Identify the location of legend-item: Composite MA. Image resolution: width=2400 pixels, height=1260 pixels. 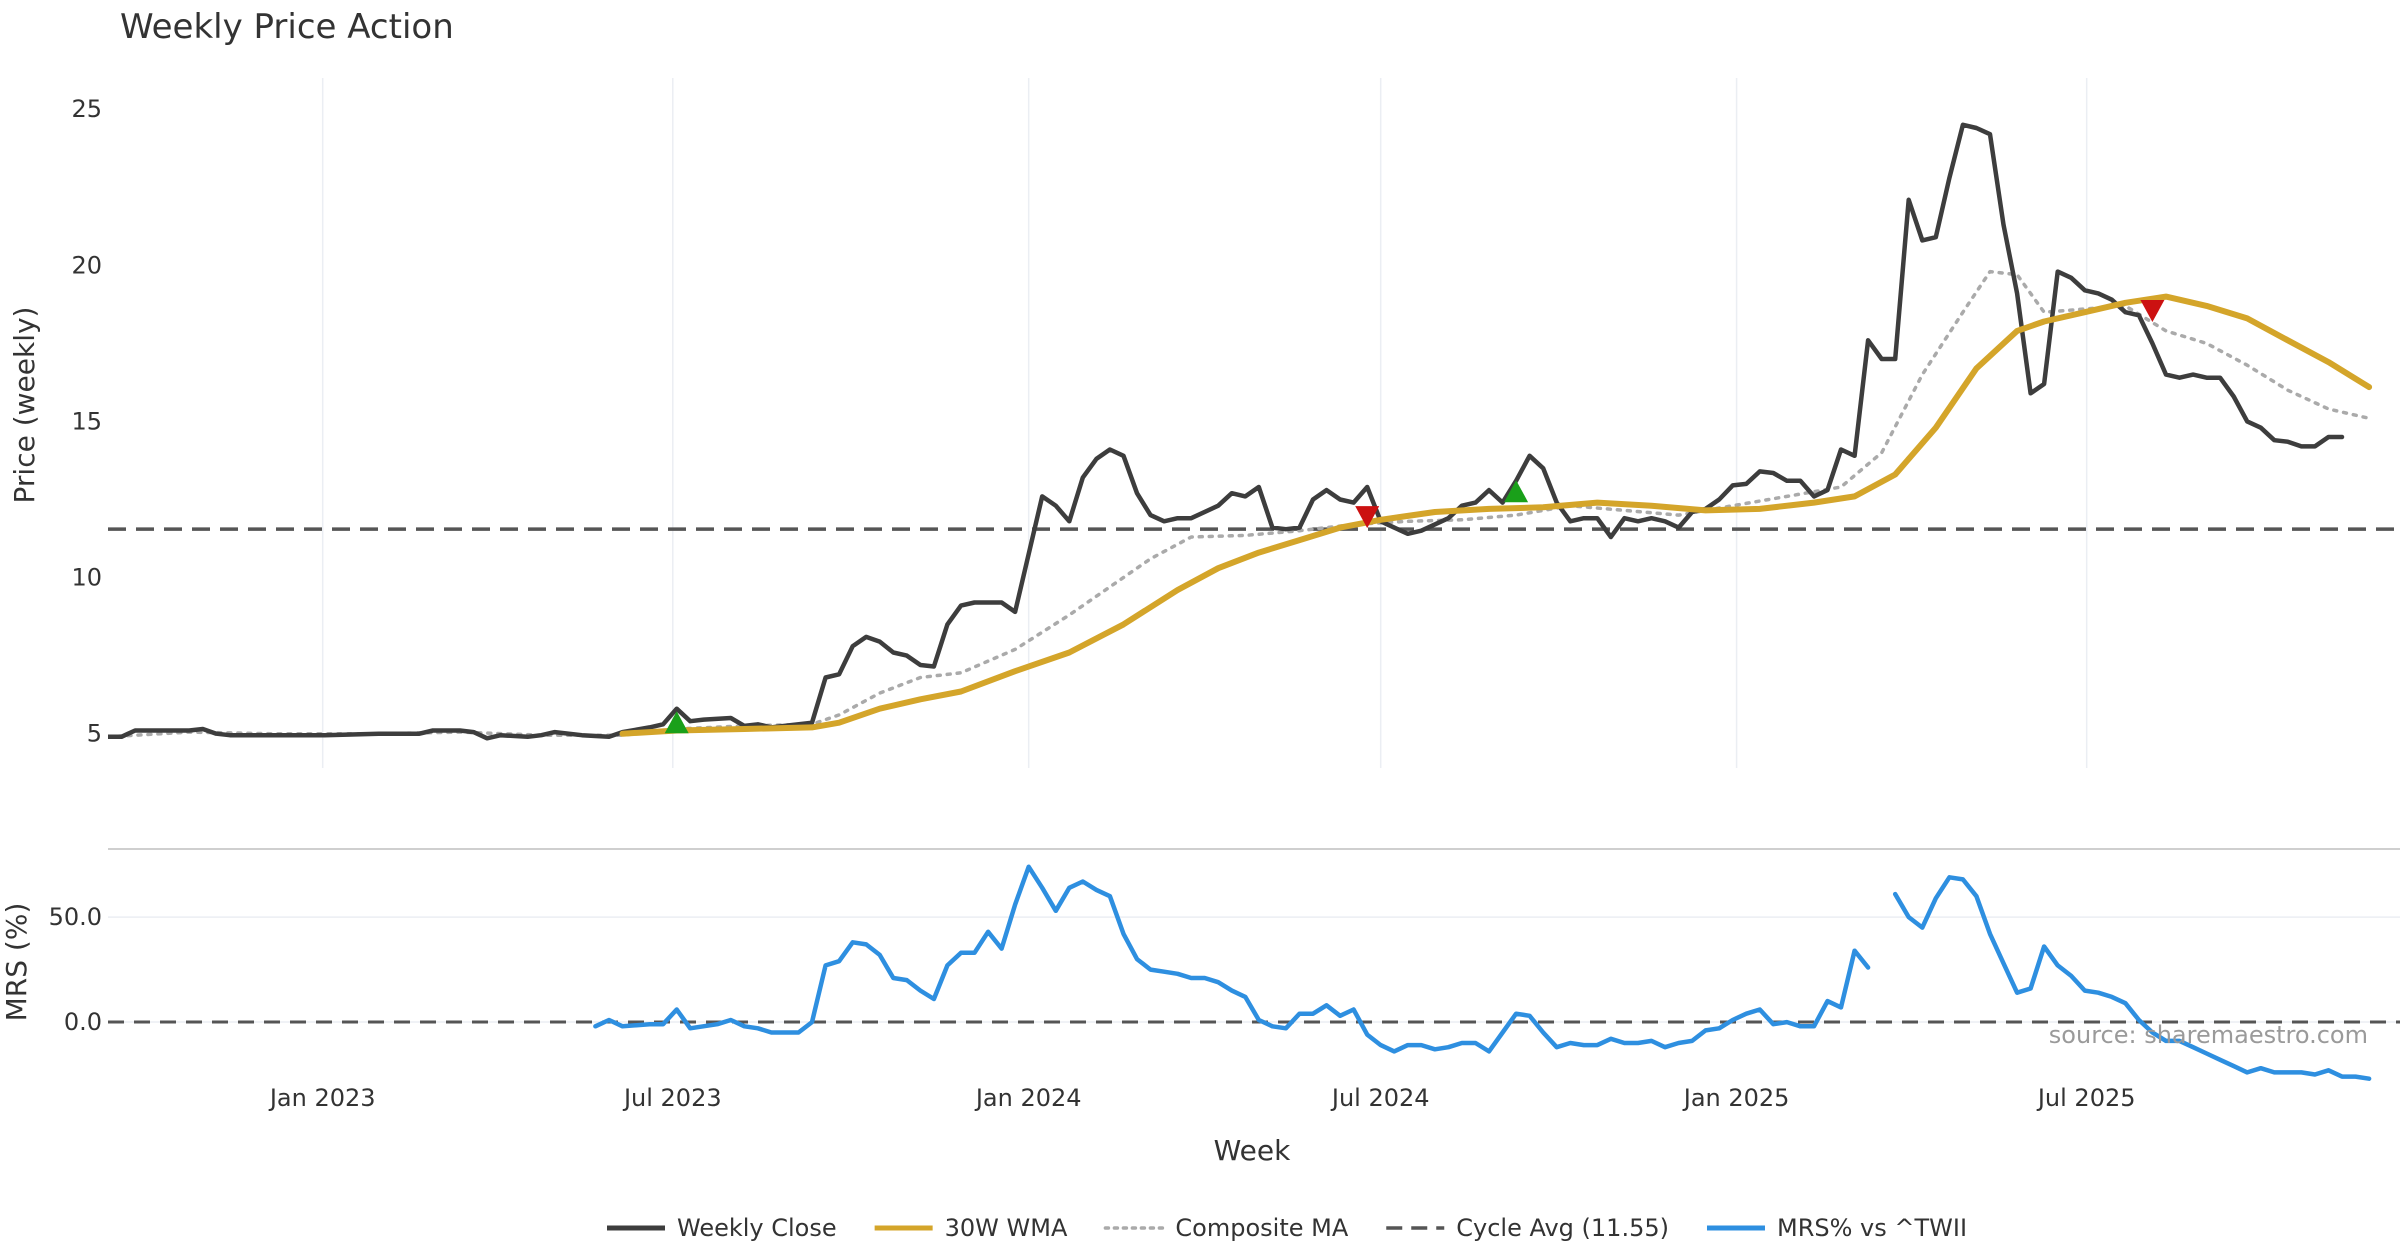
(1226, 1228).